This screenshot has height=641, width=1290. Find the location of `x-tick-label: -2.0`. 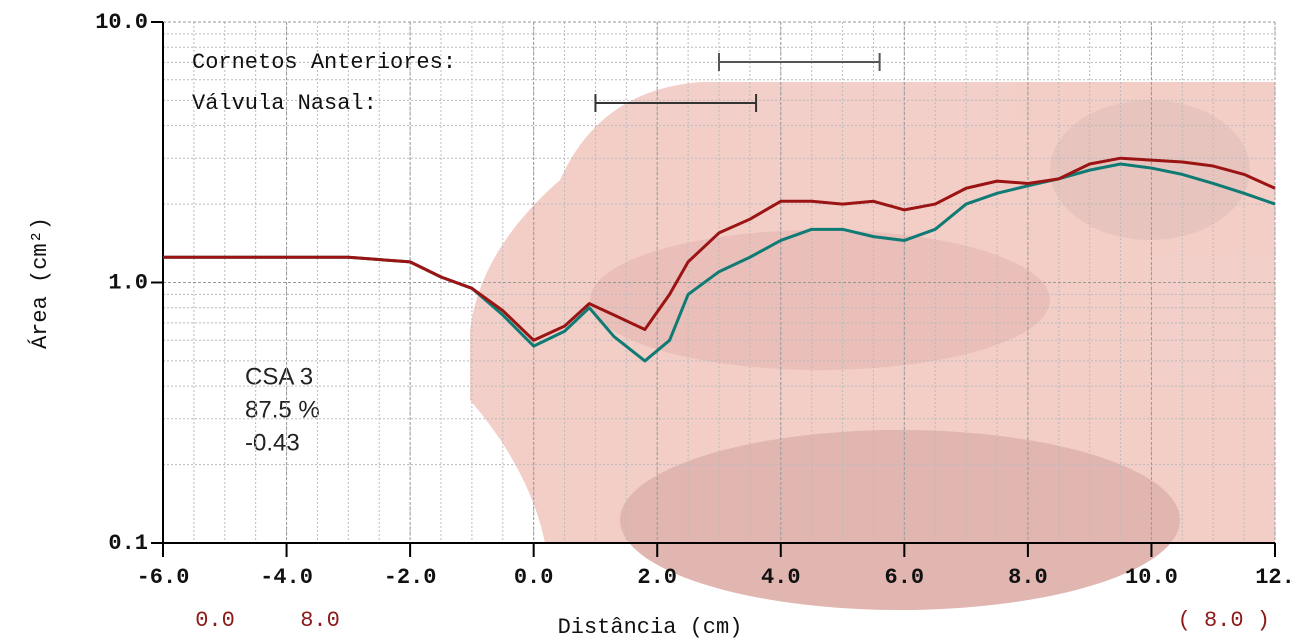

x-tick-label: -2.0 is located at coordinates (410, 577).